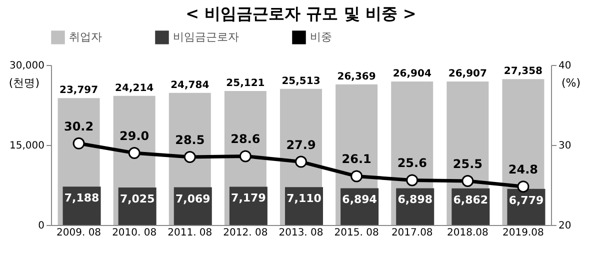  What do you see at coordinates (190, 85) in the screenshot?
I see `data-label: 24,784` at bounding box center [190, 85].